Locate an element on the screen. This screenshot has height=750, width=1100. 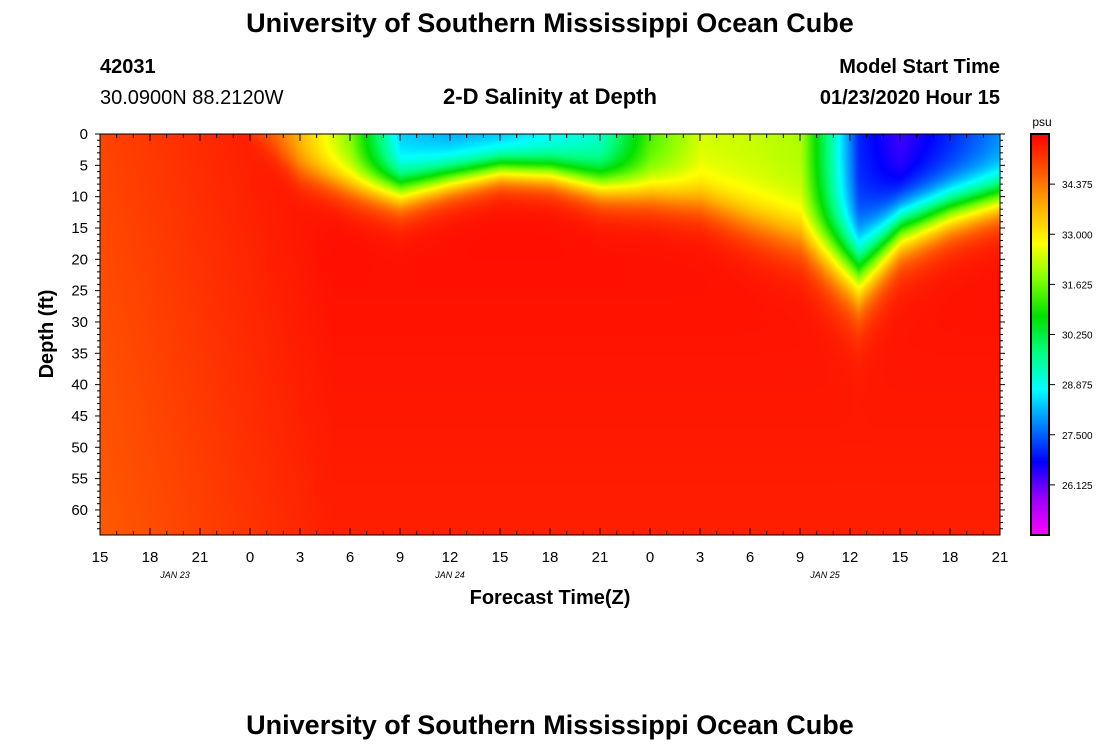
colorbar-tick-label: 31.625 is located at coordinates (1077, 285).